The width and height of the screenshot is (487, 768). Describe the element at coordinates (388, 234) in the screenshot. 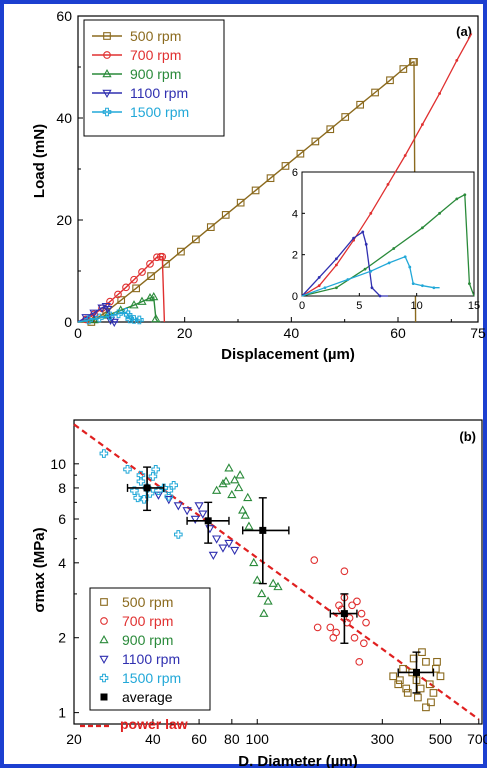

I see `inset-plot-area` at that location.